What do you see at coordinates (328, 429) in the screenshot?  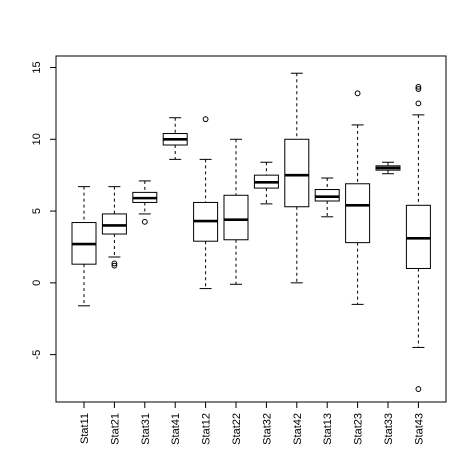 I see `x-tick-label: Stat13` at bounding box center [328, 429].